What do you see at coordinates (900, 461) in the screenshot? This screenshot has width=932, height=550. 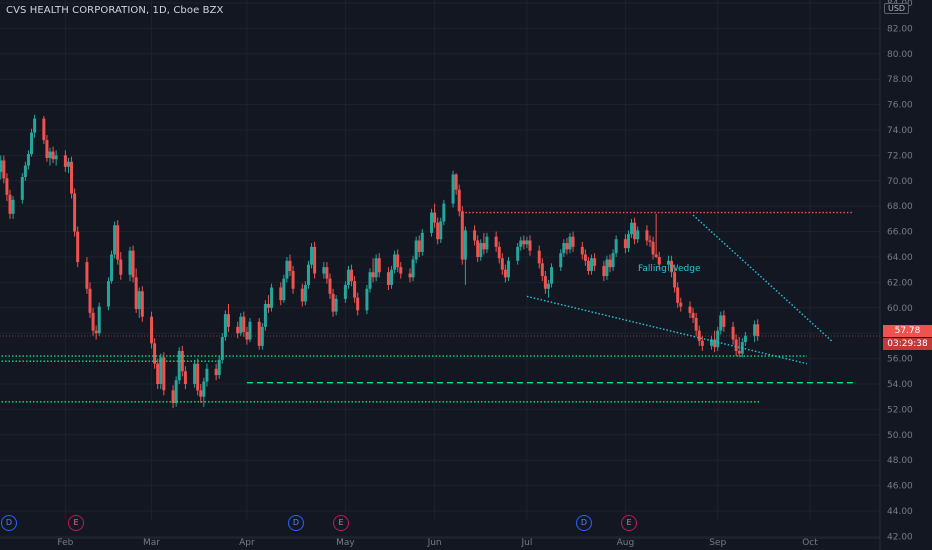 I see `y-tick-label: 48.00` at bounding box center [900, 461].